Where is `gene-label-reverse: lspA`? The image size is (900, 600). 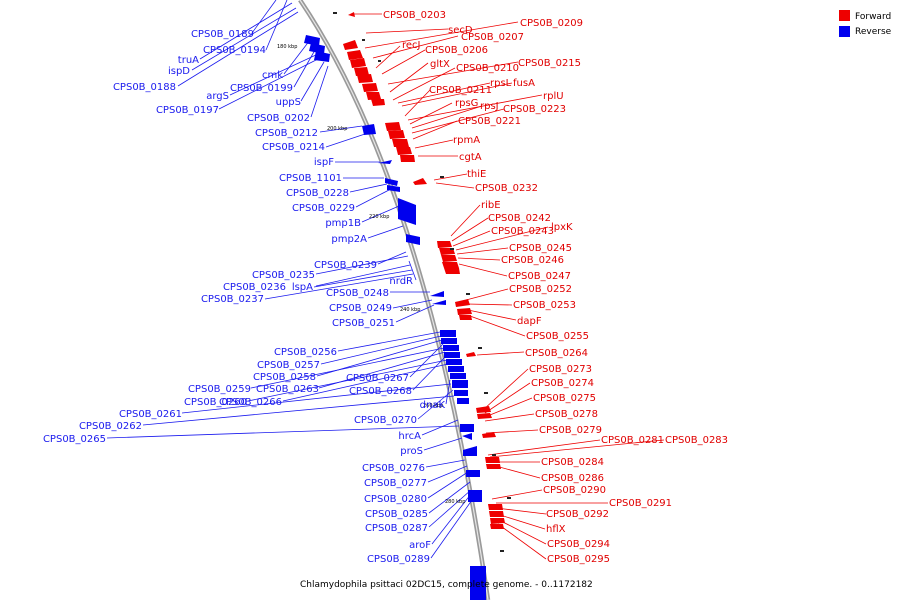 gene-label-reverse: lspA is located at coordinates (302, 287).